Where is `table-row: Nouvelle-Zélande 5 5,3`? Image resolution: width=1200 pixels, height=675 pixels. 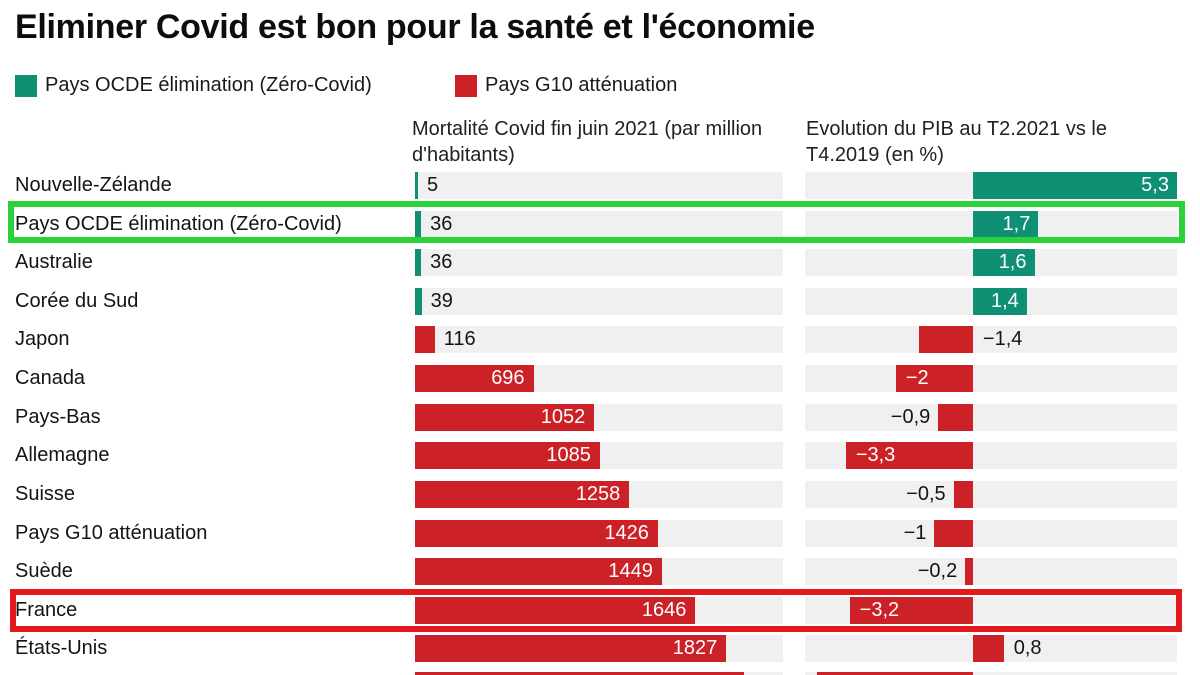
table-row: Nouvelle-Zélande 5 5,3 is located at coordinates (600, 185).